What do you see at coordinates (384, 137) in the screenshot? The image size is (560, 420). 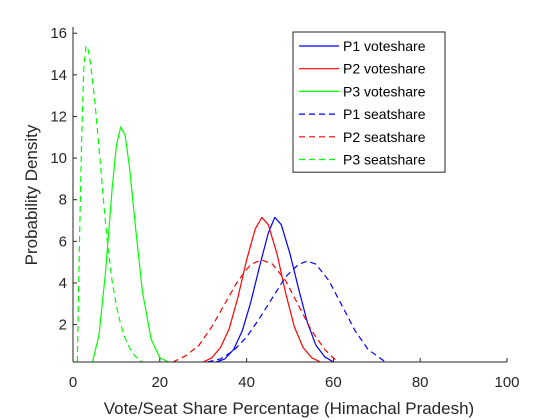 I see `legend-label: P2 seatshare` at bounding box center [384, 137].